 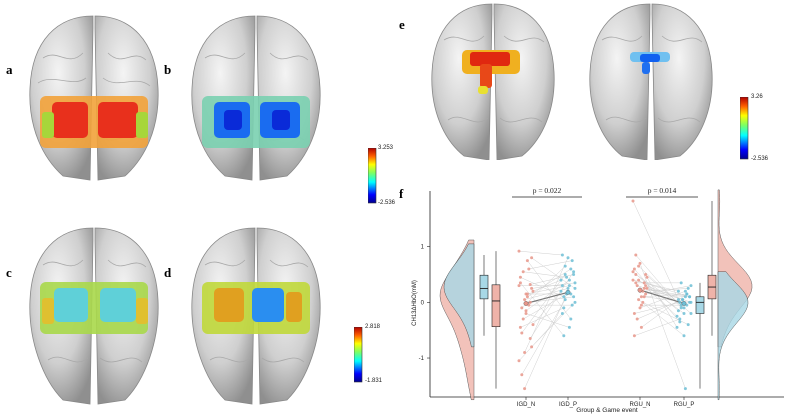 What do you see at coordinates (9, 272) in the screenshot?
I see `panel-label-c: c` at bounding box center [9, 272].